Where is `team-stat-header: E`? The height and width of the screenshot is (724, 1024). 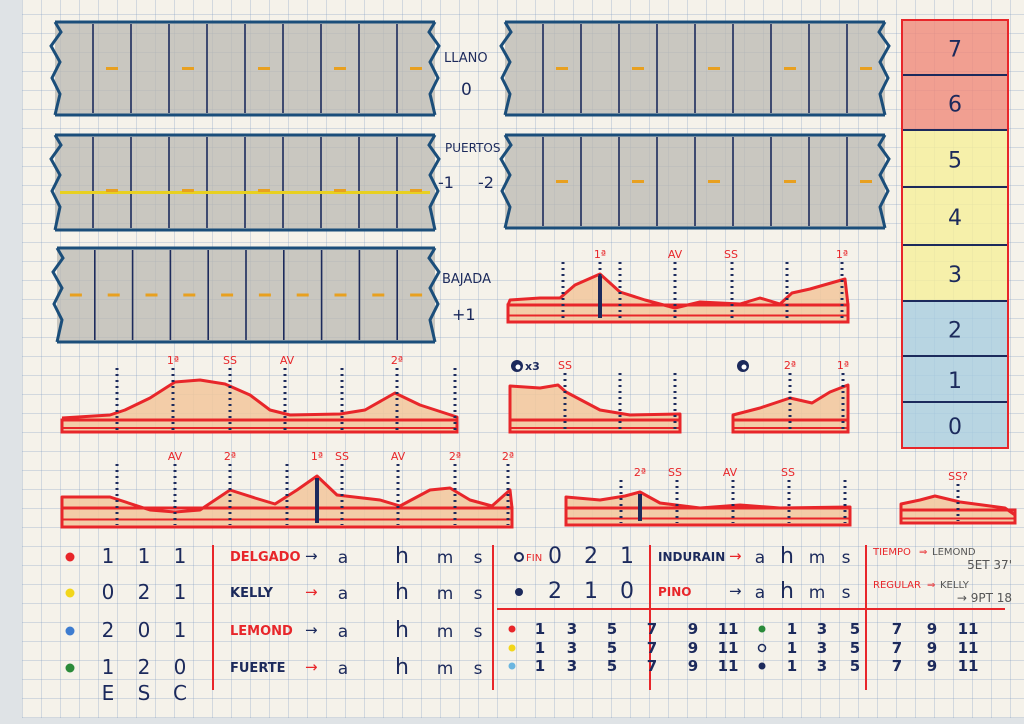
team-stat-header: E is located at coordinates (108, 693).